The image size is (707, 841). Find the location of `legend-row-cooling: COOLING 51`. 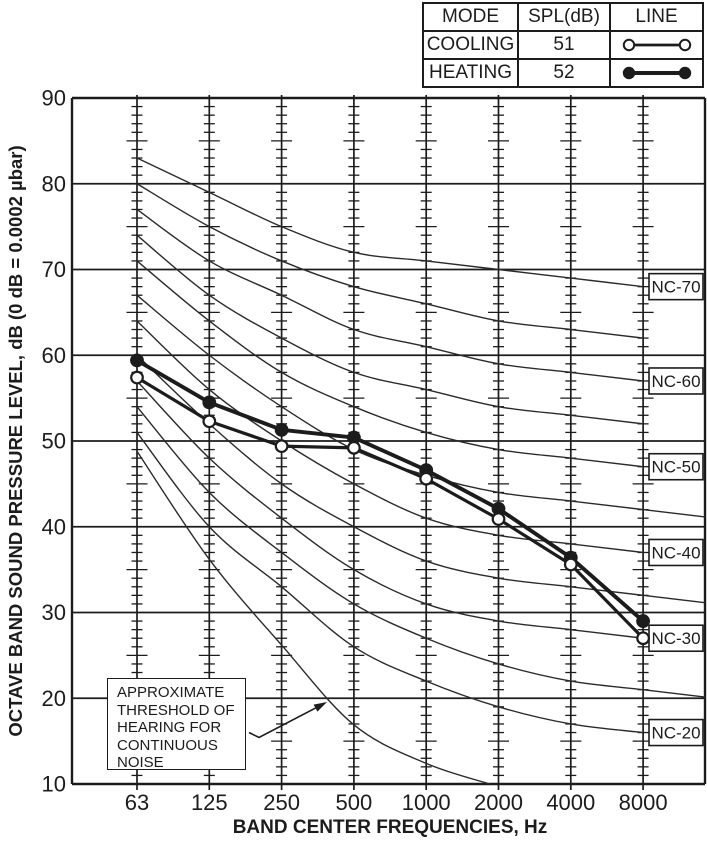

legend-row-cooling: COOLING 51 is located at coordinates (563, 45).